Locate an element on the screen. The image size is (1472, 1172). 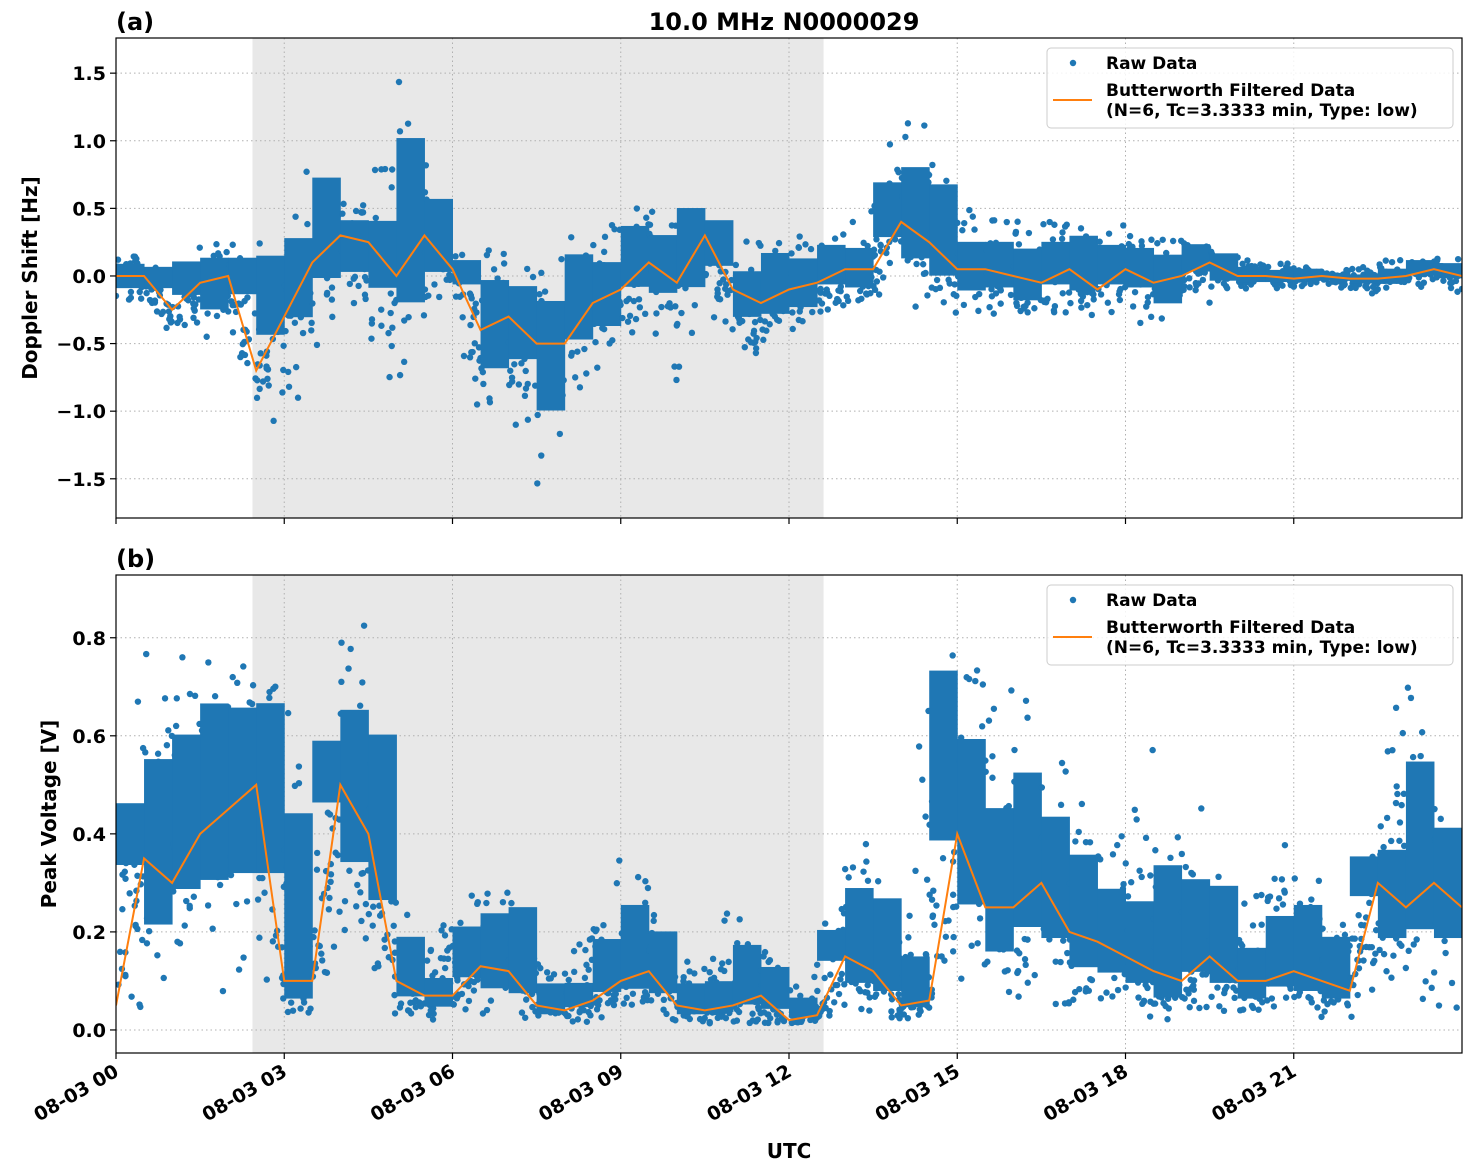
legend-box is located at coordinates (1250, 625).